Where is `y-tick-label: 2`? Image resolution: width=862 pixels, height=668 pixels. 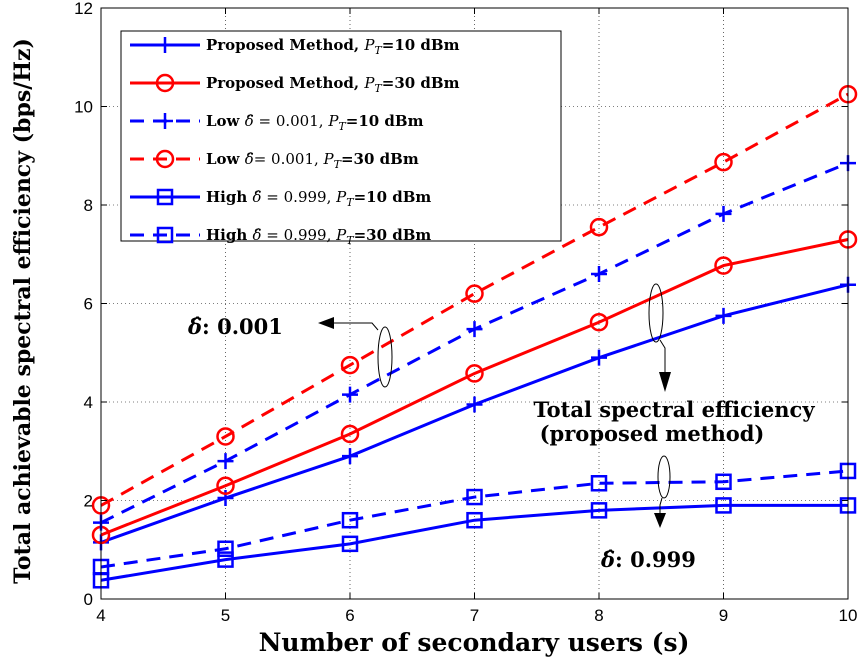
y-tick-label: 2 is located at coordinates (88, 501).